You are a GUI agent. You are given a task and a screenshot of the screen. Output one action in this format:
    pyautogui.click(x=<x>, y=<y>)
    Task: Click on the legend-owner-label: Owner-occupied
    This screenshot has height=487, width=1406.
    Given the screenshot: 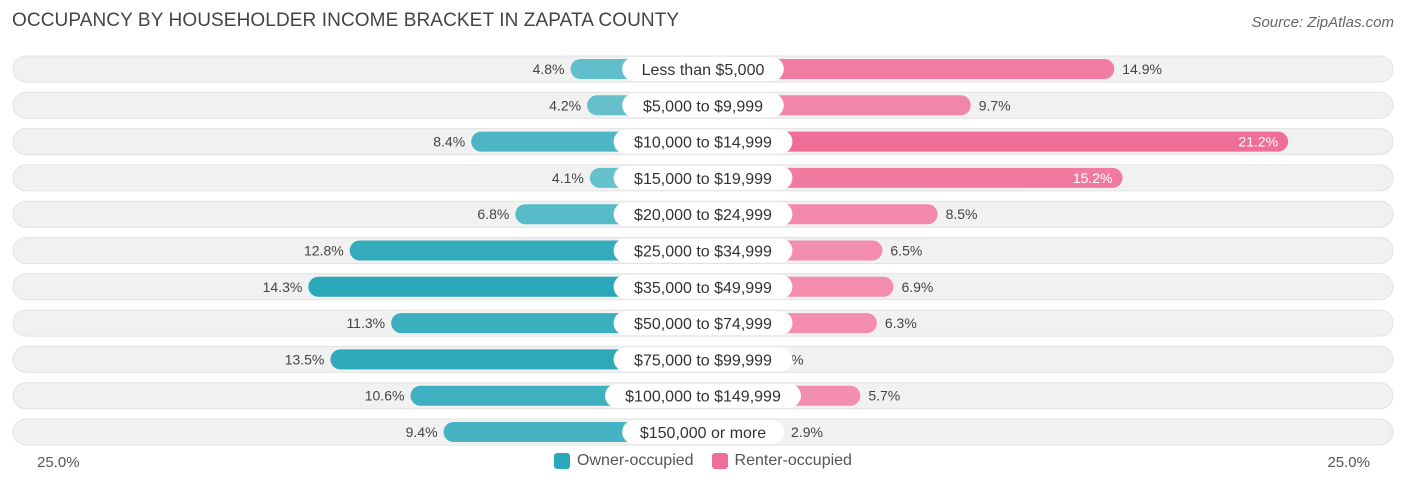 What is the action you would take?
    pyautogui.click(x=635, y=460)
    